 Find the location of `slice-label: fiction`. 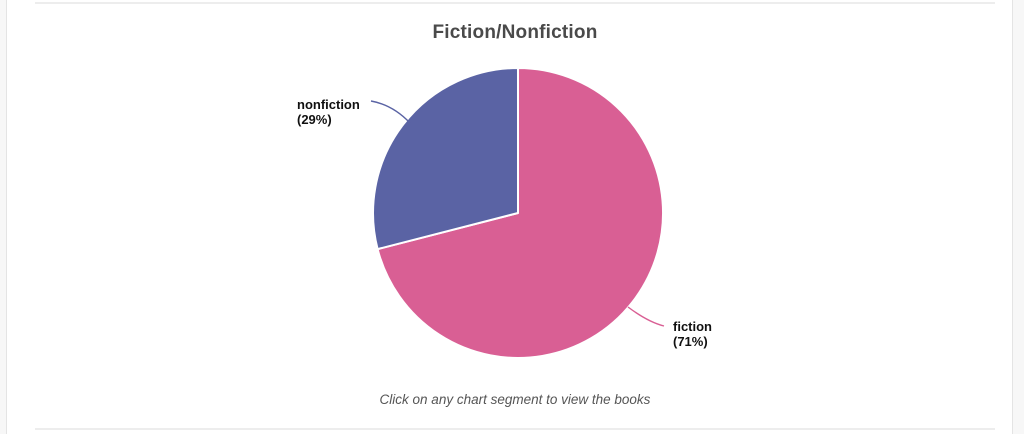

slice-label: fiction is located at coordinates (692, 326).